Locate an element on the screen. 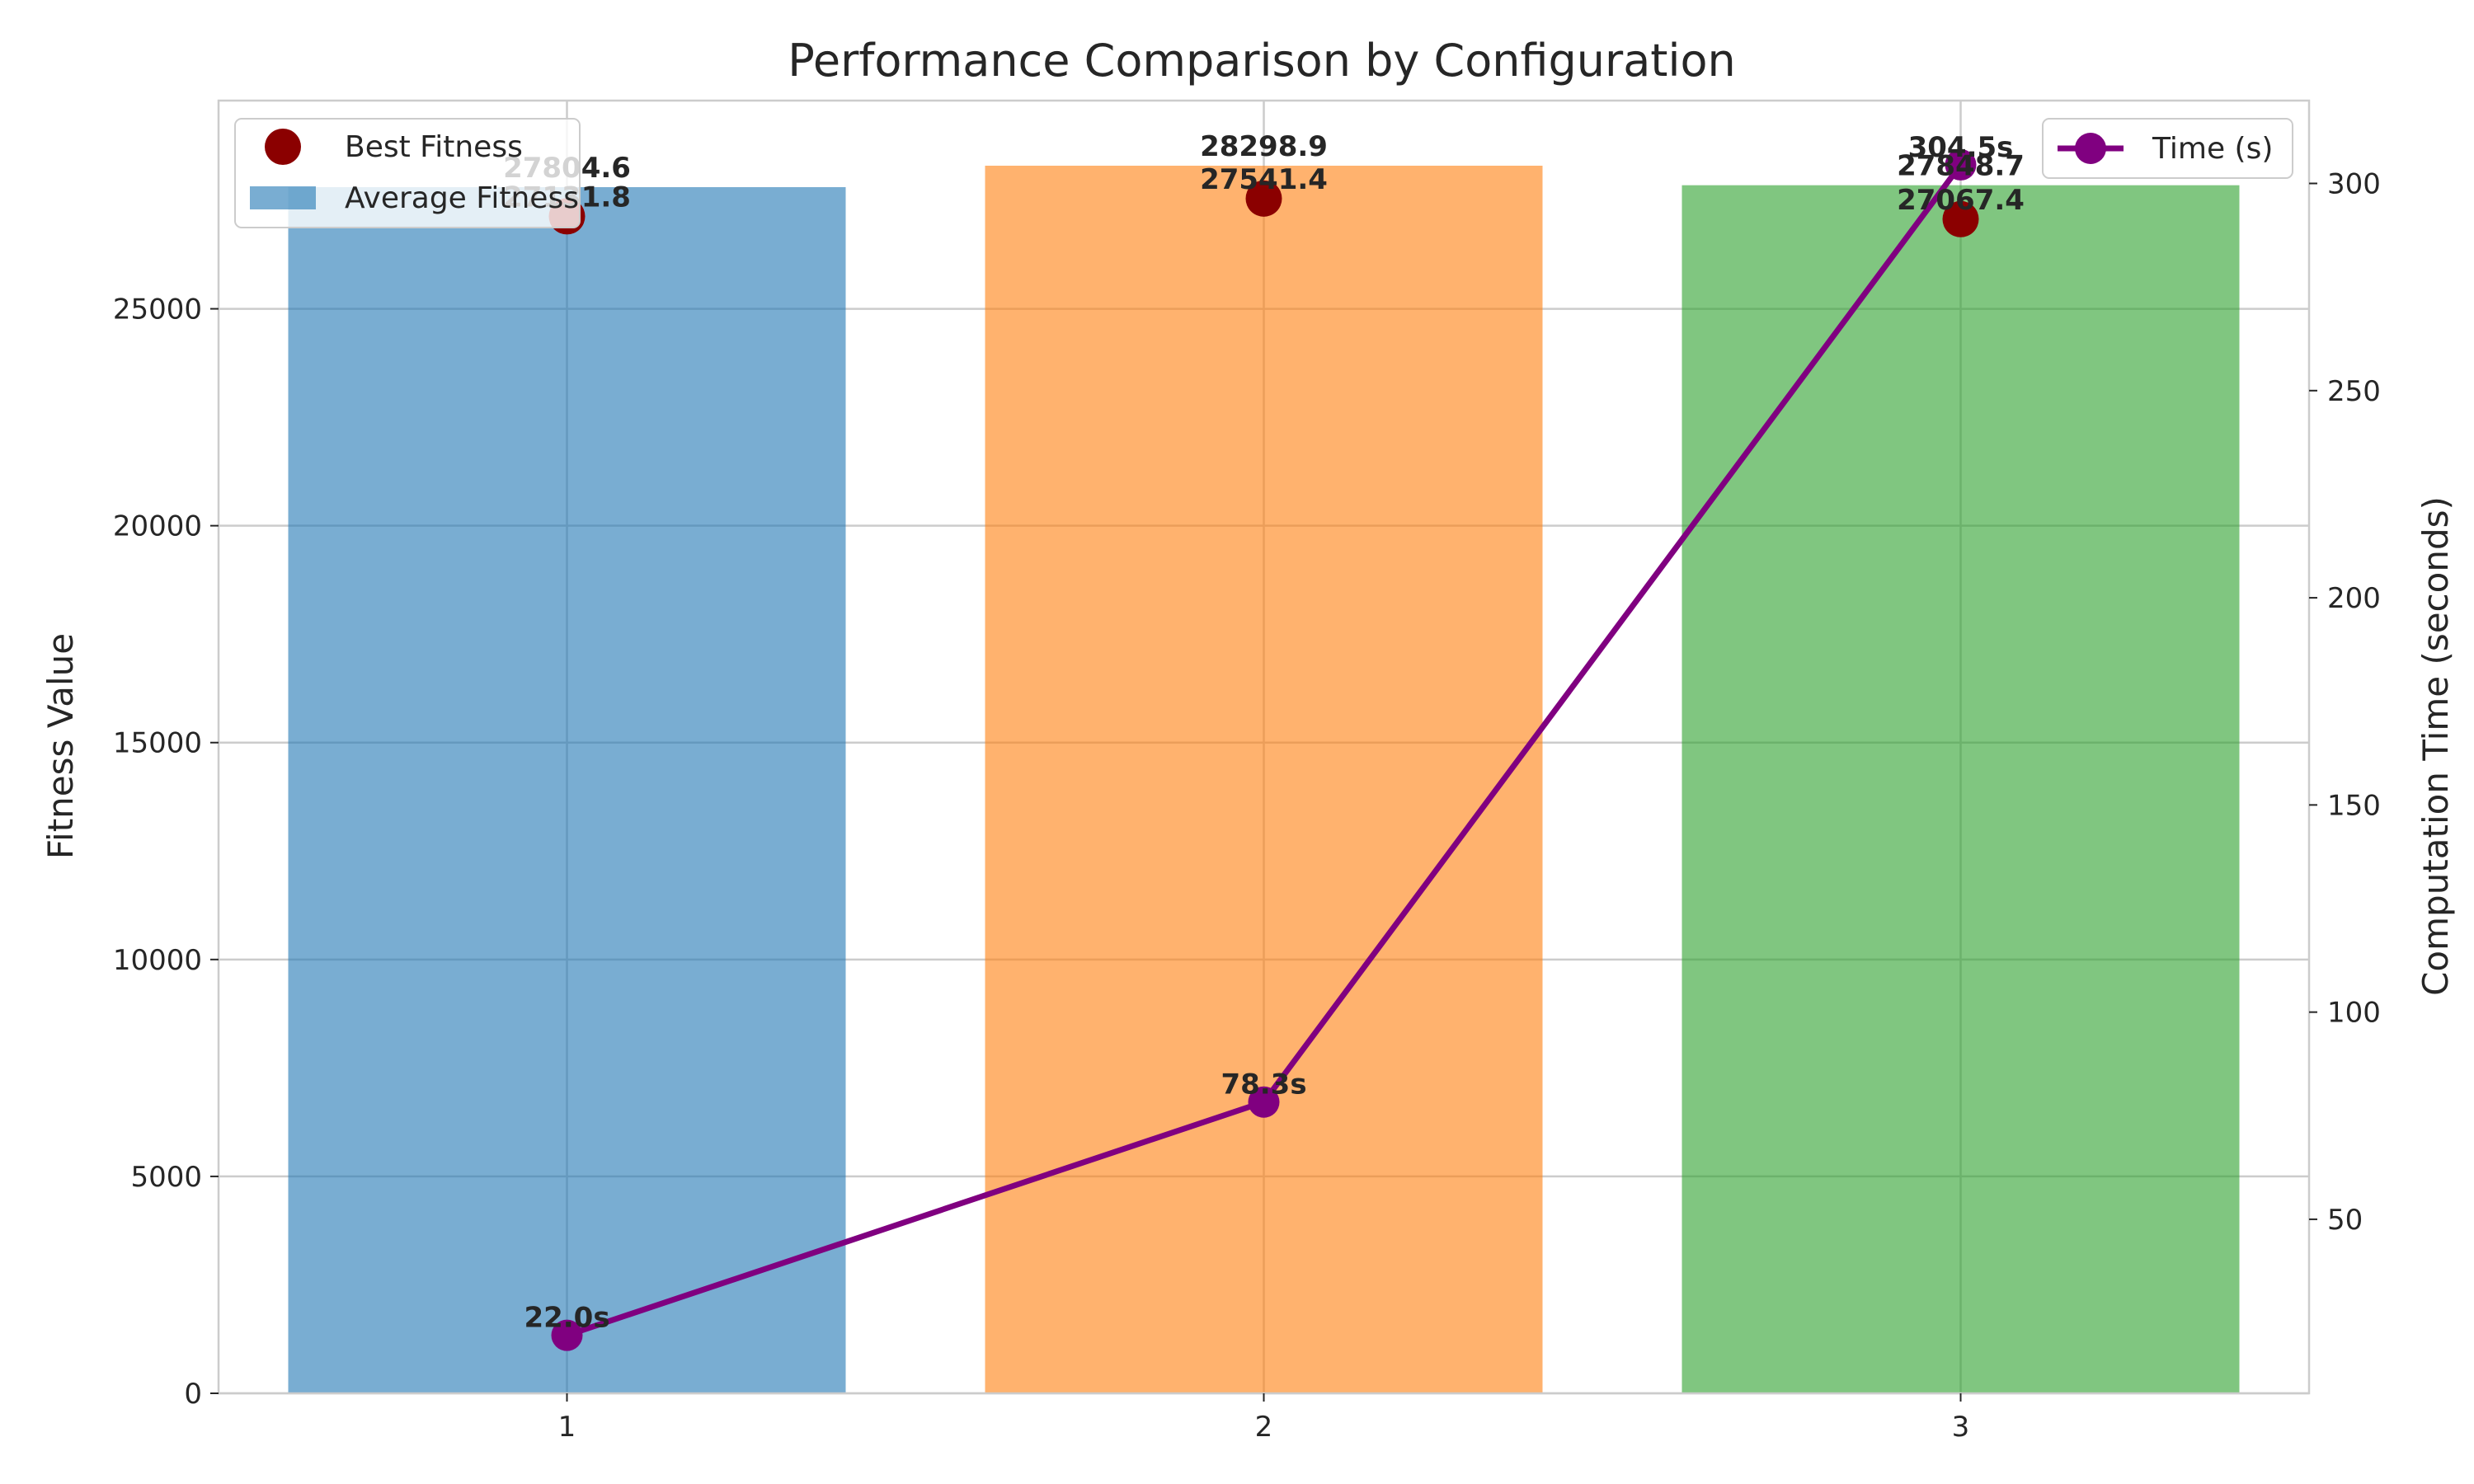  y2-tick-label: 250 is located at coordinates (2354, 391).